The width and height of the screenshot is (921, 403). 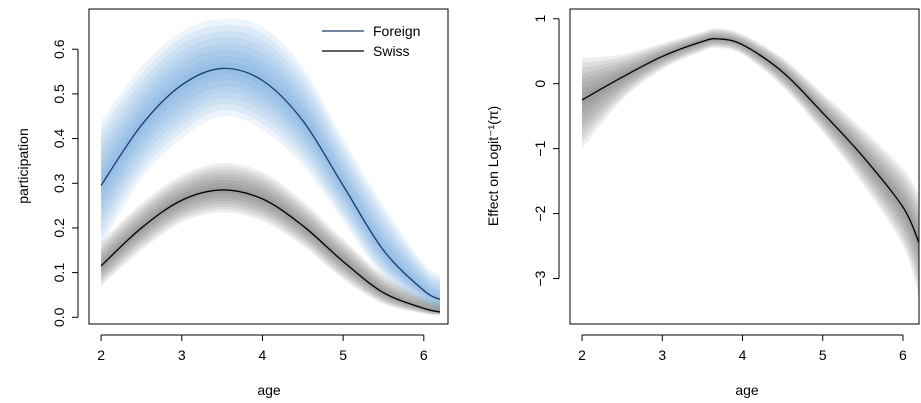 I want to click on left-x-axis: 2 3 4 5 6, so click(x=262, y=348).